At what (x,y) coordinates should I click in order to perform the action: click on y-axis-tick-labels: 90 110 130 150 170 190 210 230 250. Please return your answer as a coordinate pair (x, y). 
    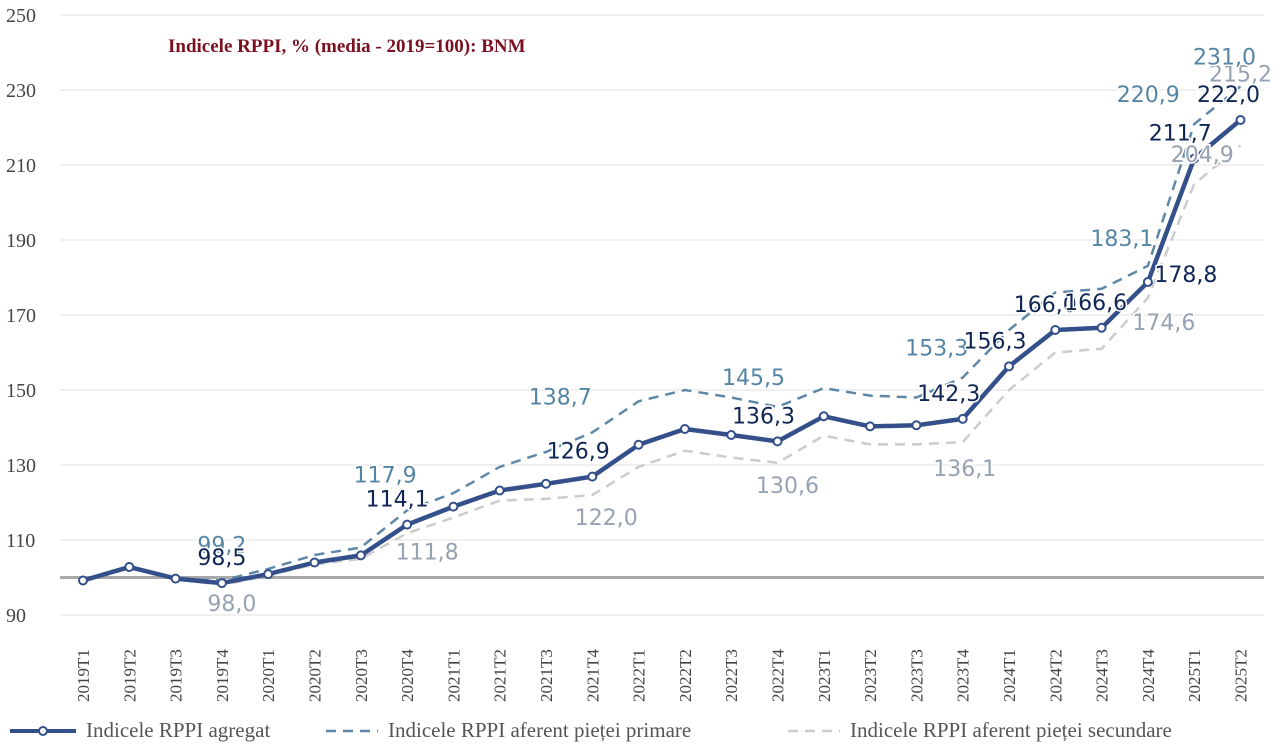
    Looking at the image, I should click on (21, 316).